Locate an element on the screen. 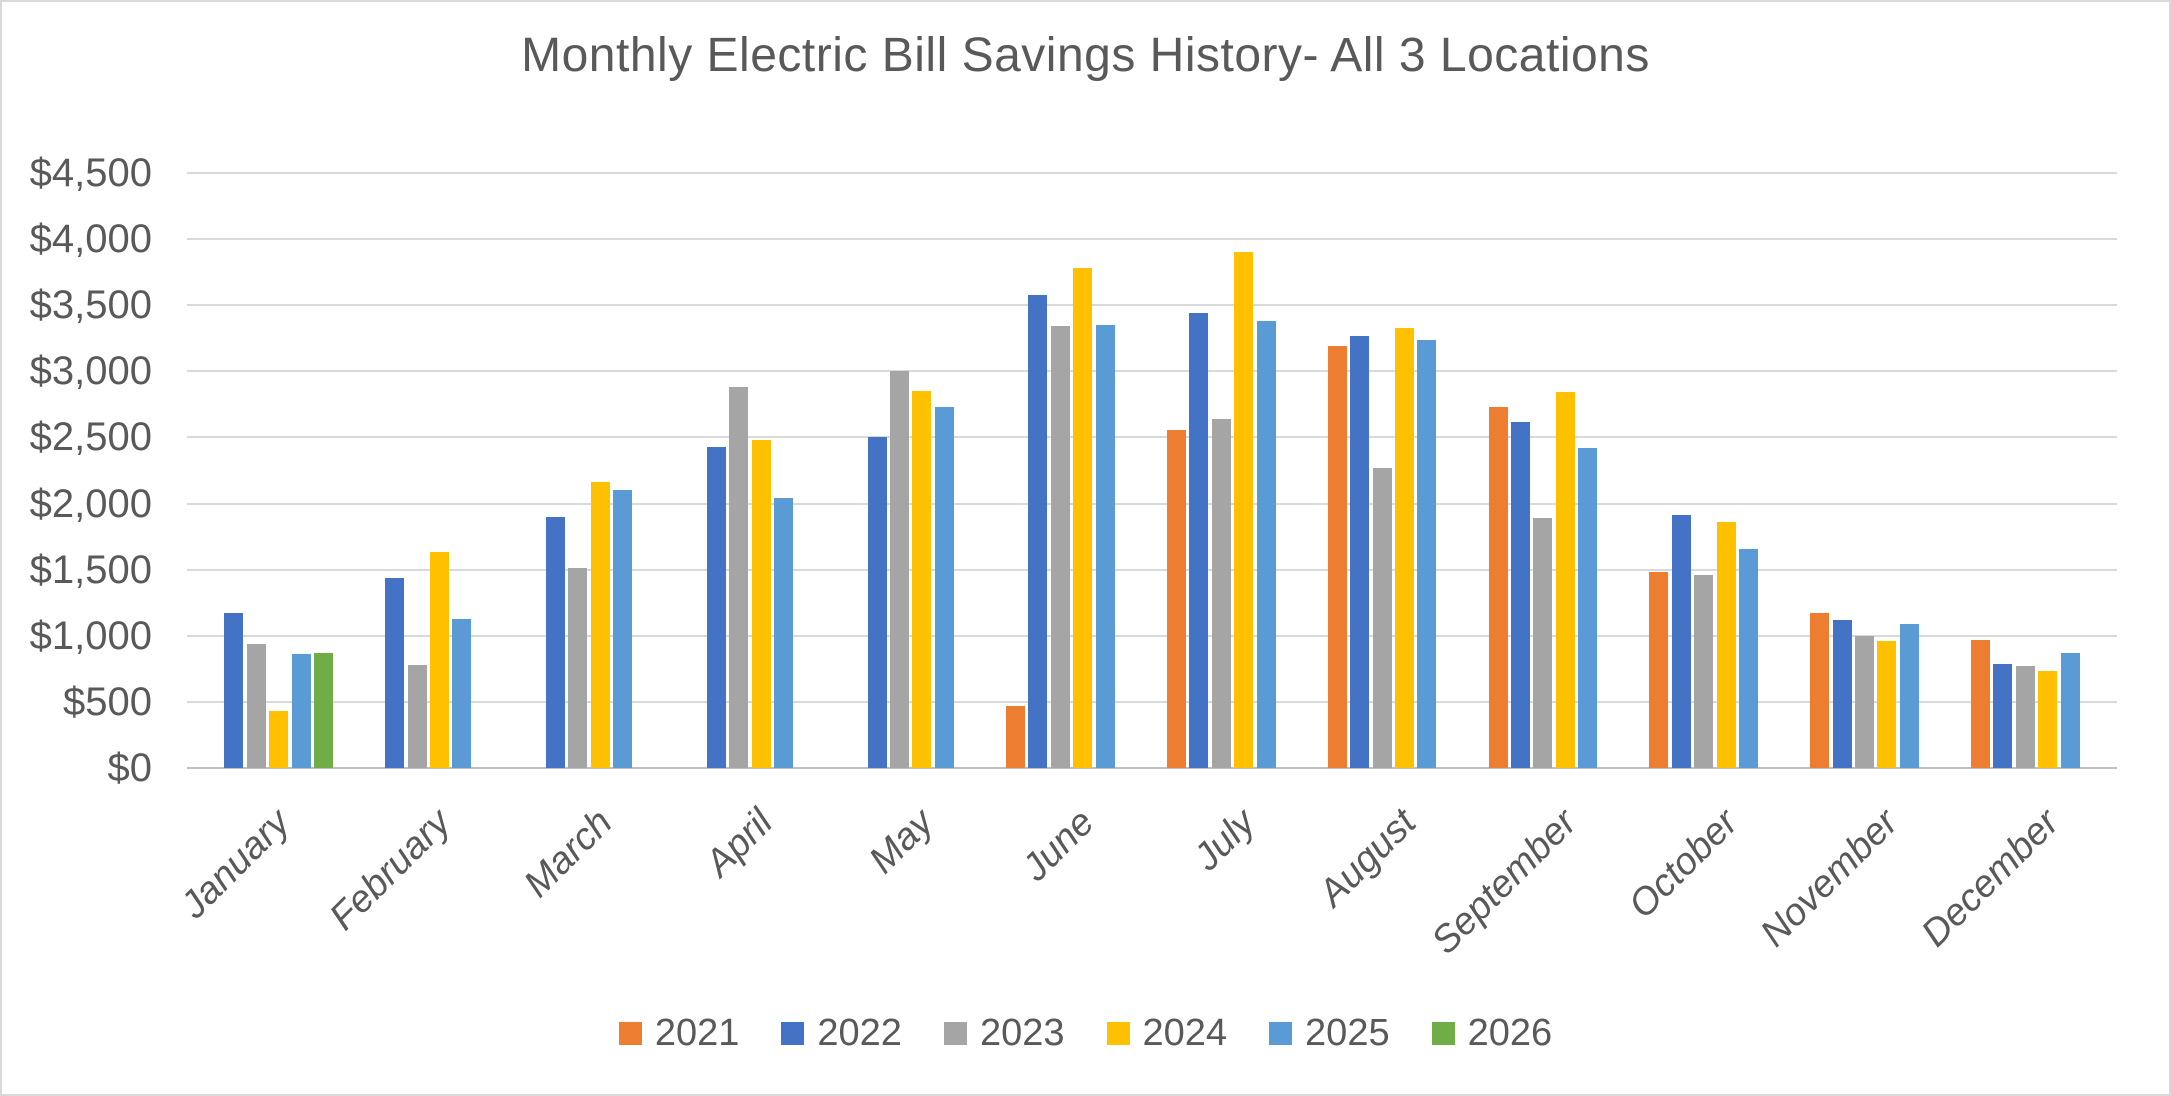 The width and height of the screenshot is (2171, 1096). x-axis-label: November is located at coordinates (1830, 878).